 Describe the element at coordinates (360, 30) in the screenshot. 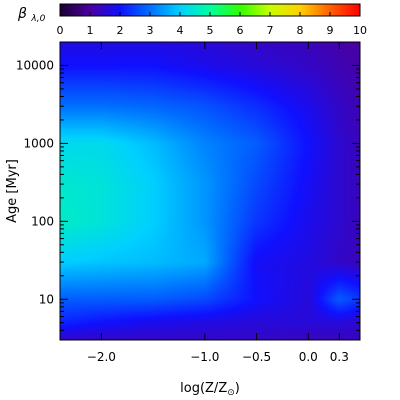

I see `colorbar-tick-label: 10` at that location.